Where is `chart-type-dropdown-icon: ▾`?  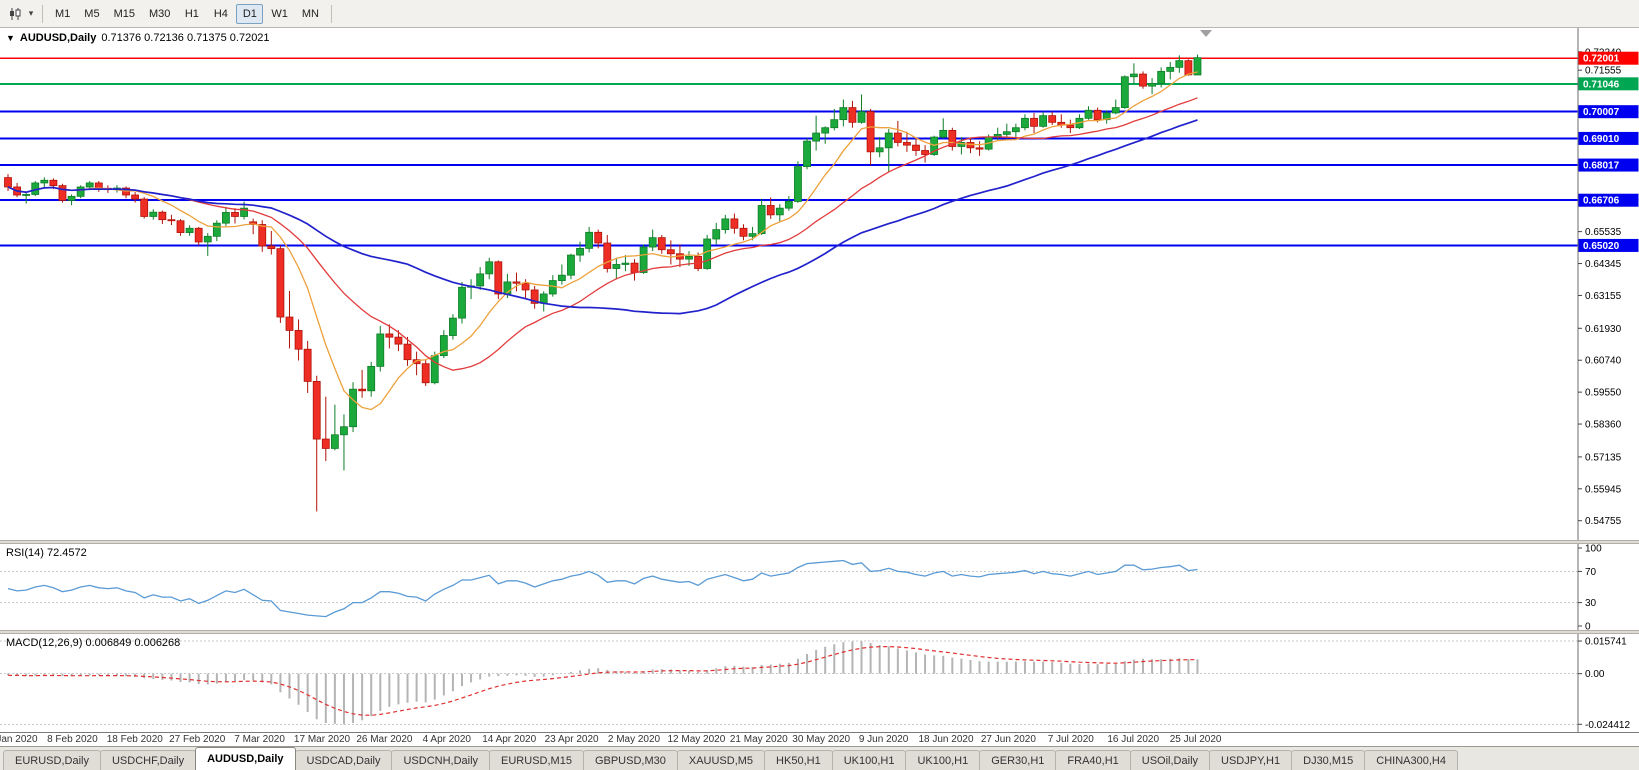 chart-type-dropdown-icon: ▾ is located at coordinates (31, 13).